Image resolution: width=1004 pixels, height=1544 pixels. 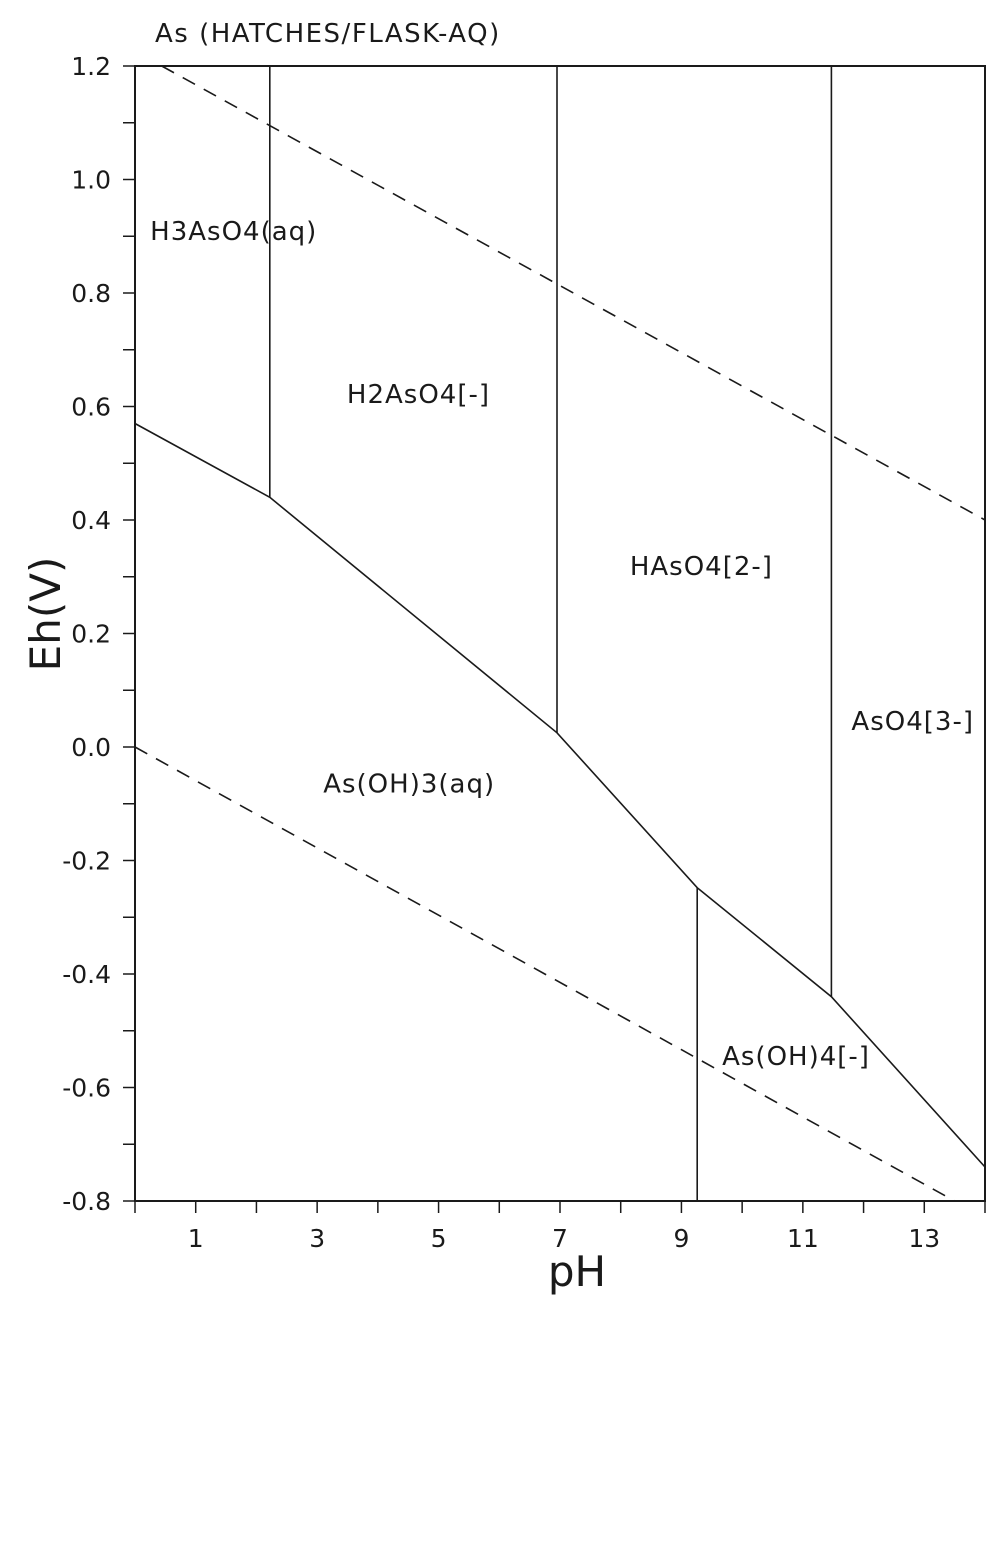 I want to click on chart-title: As (HATCHES/FLASK-AQ), so click(x=328, y=34).